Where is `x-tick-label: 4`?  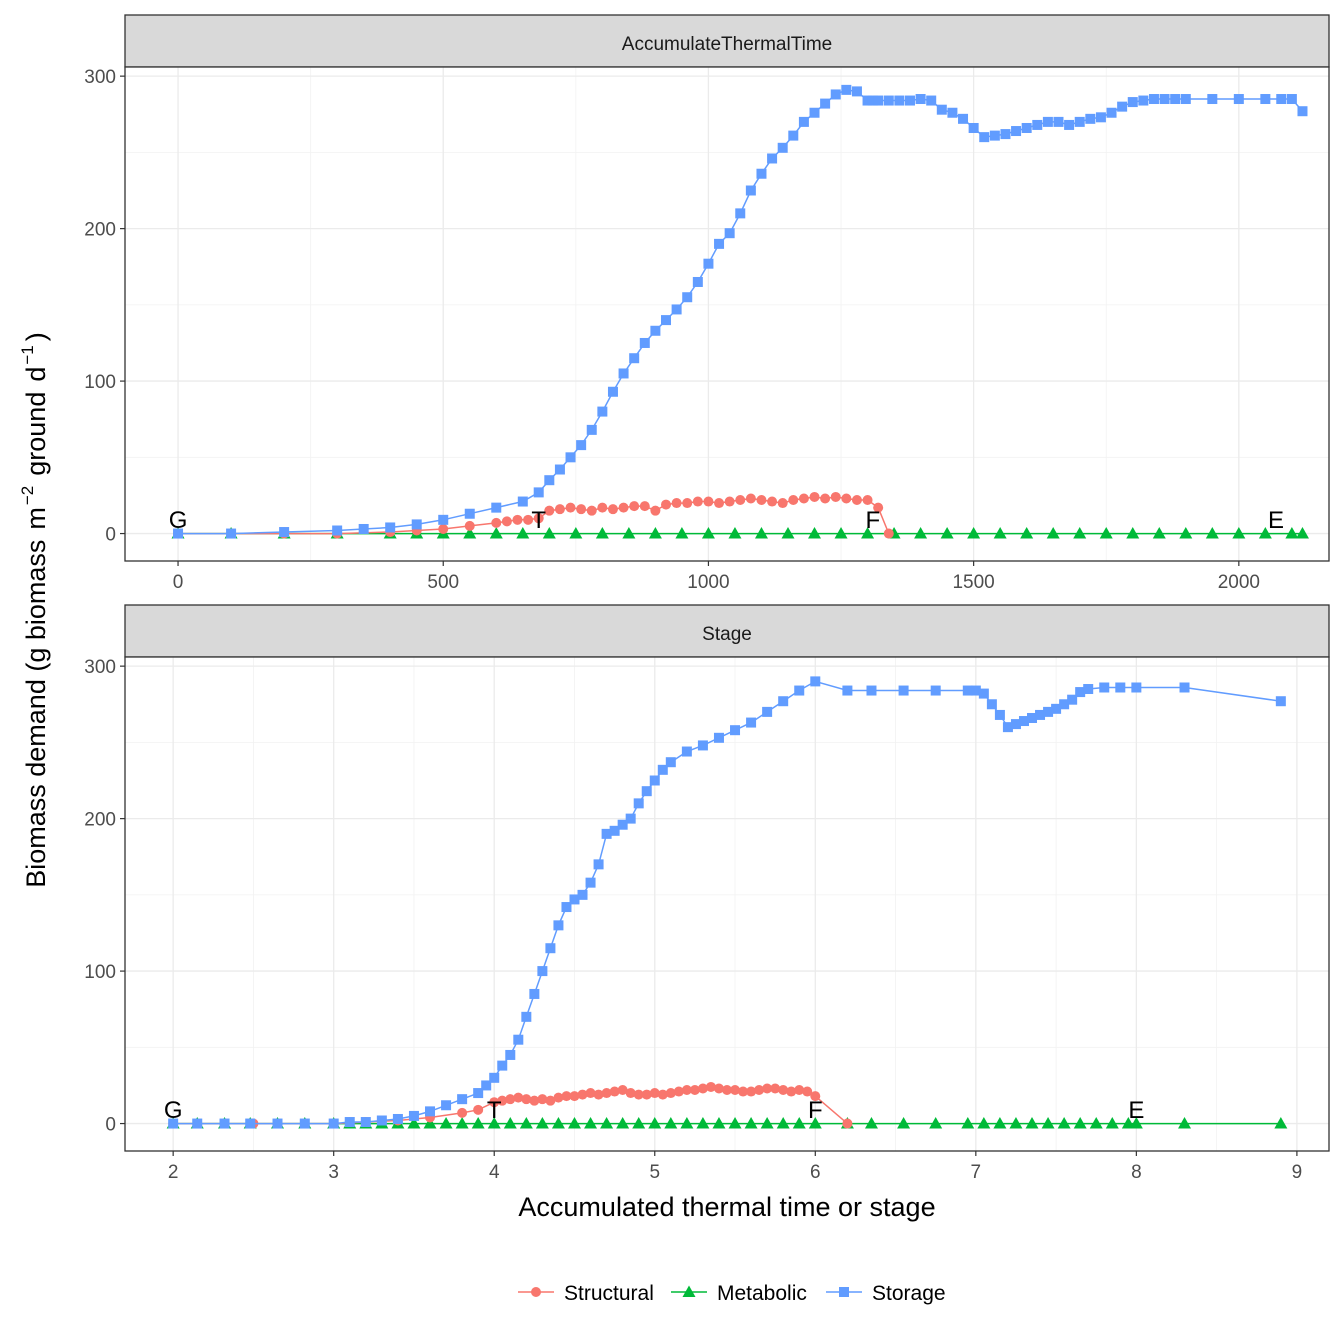 x-tick-label: 4 is located at coordinates (494, 1172).